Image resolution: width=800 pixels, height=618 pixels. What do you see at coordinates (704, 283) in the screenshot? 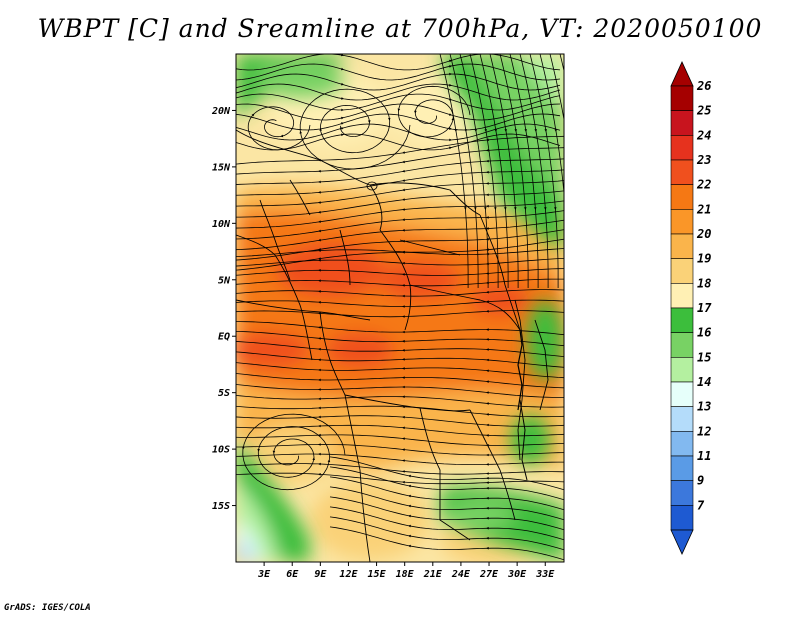
I see `colorbar-label: 18` at bounding box center [704, 283].